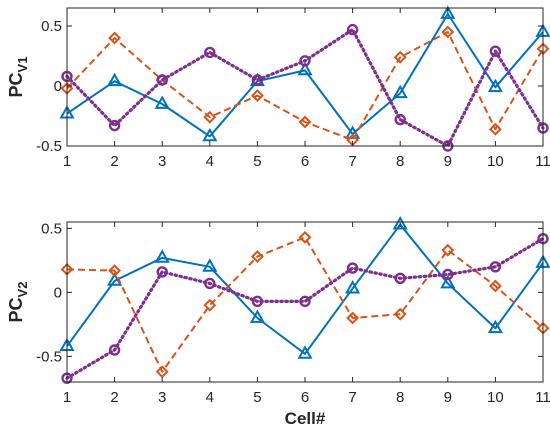 The image size is (550, 432). What do you see at coordinates (305, 418) in the screenshot?
I see `x-axis-label: Cell#` at bounding box center [305, 418].